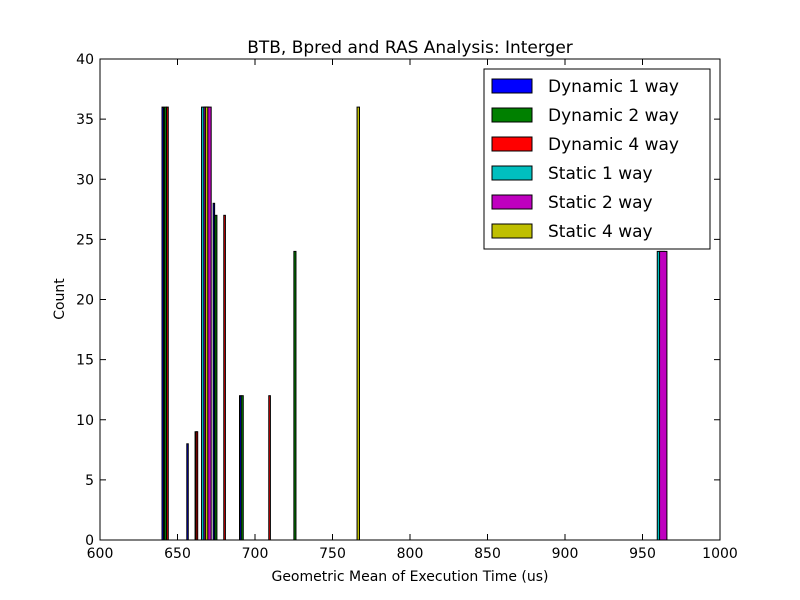 The height and width of the screenshot is (600, 800). What do you see at coordinates (512, 231) in the screenshot?
I see `legend-swatch-static-4-way` at bounding box center [512, 231].